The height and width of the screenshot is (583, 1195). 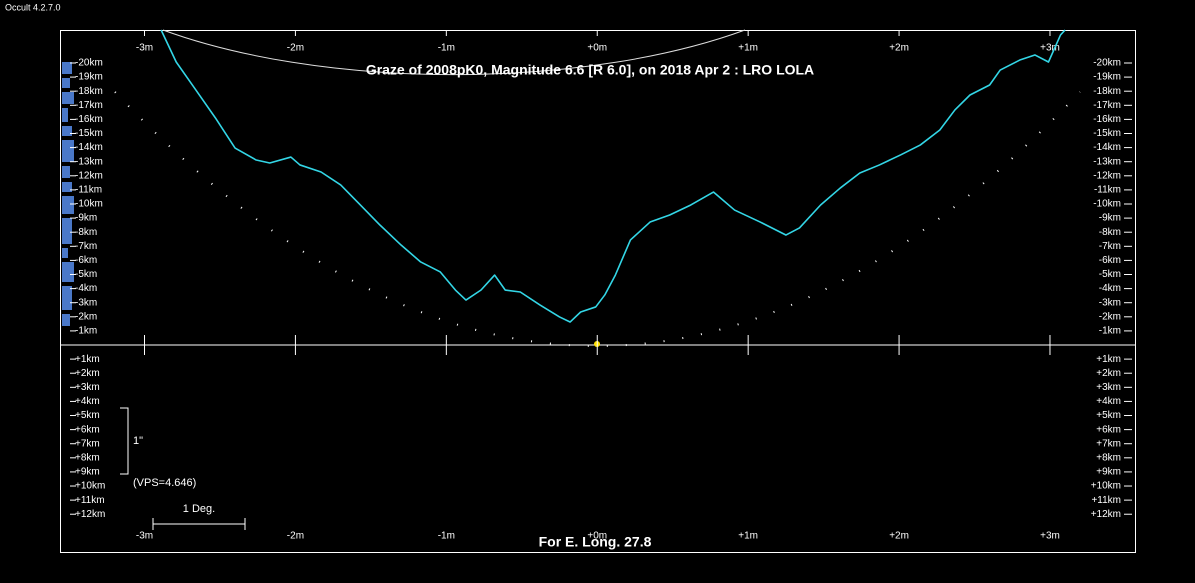 What do you see at coordinates (164, 483) in the screenshot?
I see `annotation: (VPS=4.646)` at bounding box center [164, 483].